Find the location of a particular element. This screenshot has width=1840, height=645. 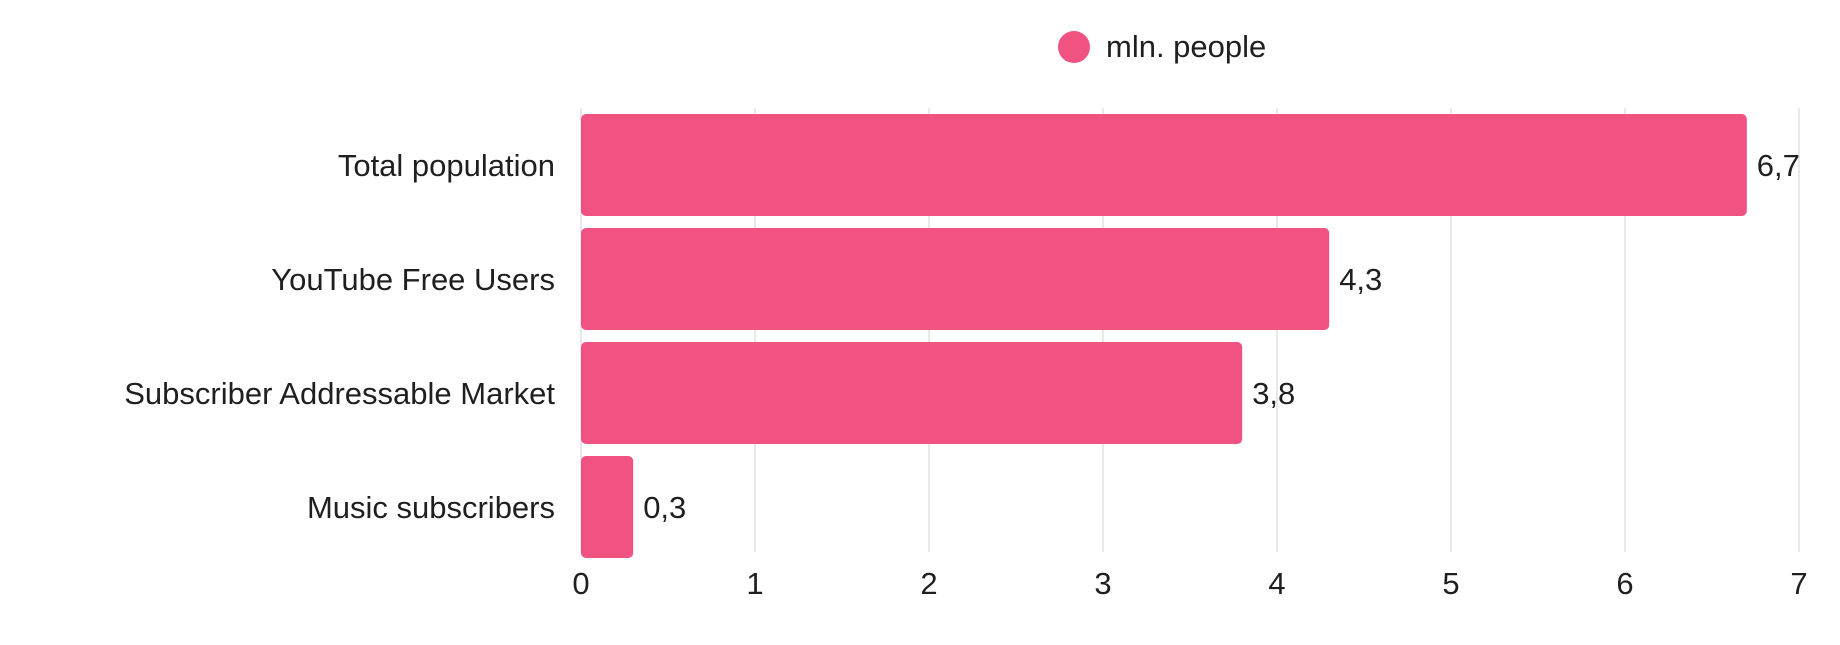

data-label: 0,3 is located at coordinates (664, 507).